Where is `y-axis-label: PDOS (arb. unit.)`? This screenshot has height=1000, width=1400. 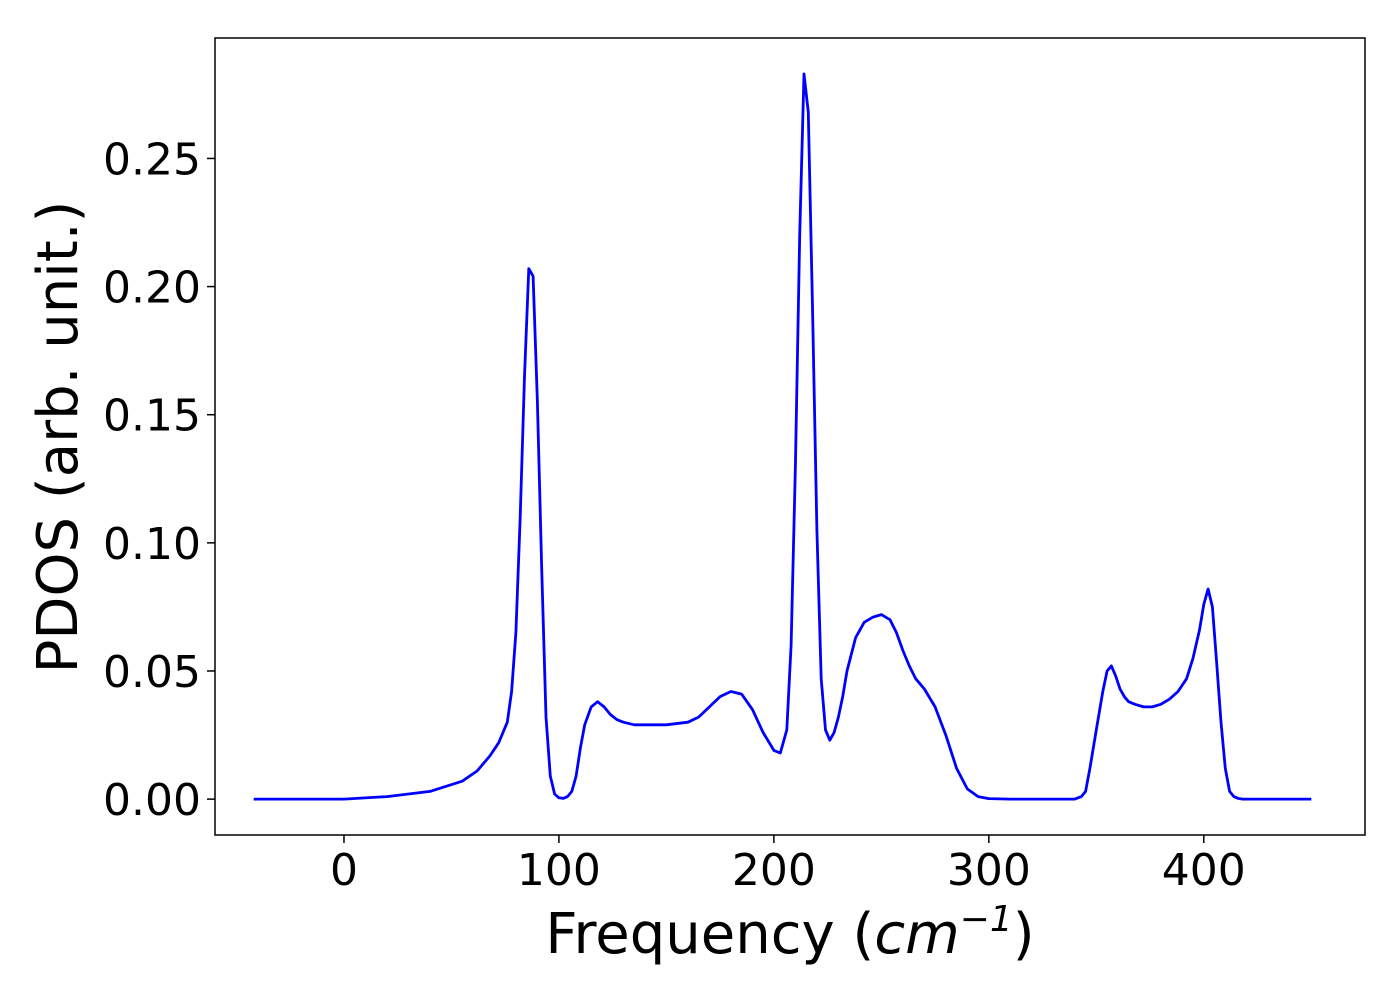
y-axis-label: PDOS (arb. unit.) is located at coordinates (58, 437).